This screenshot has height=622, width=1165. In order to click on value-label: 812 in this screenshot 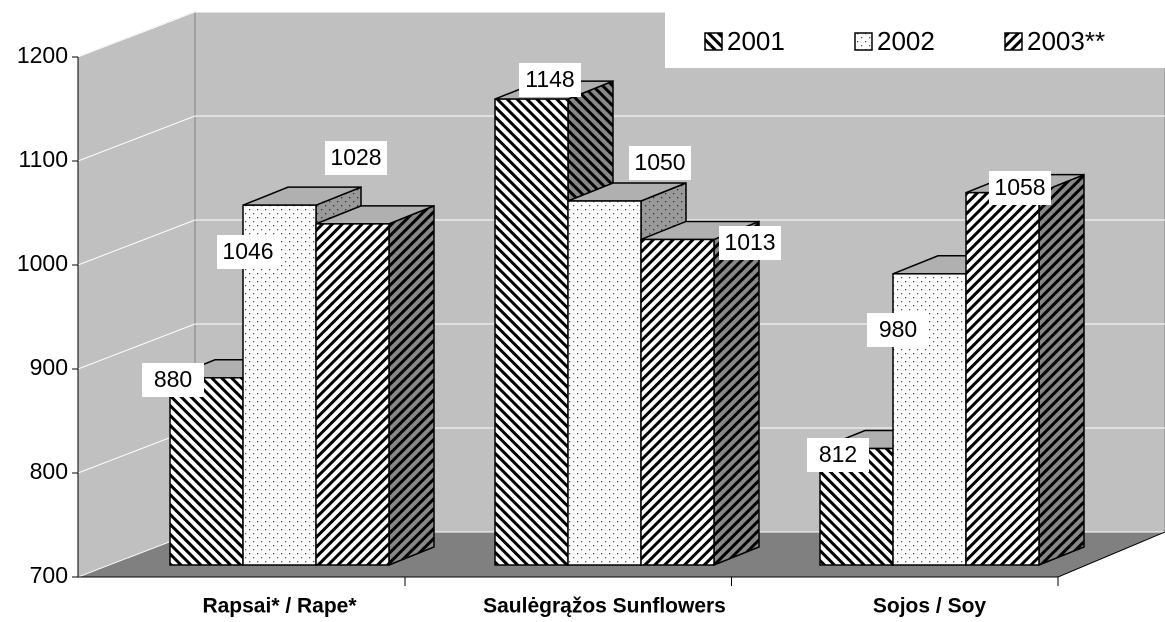, I will do `click(838, 454)`.